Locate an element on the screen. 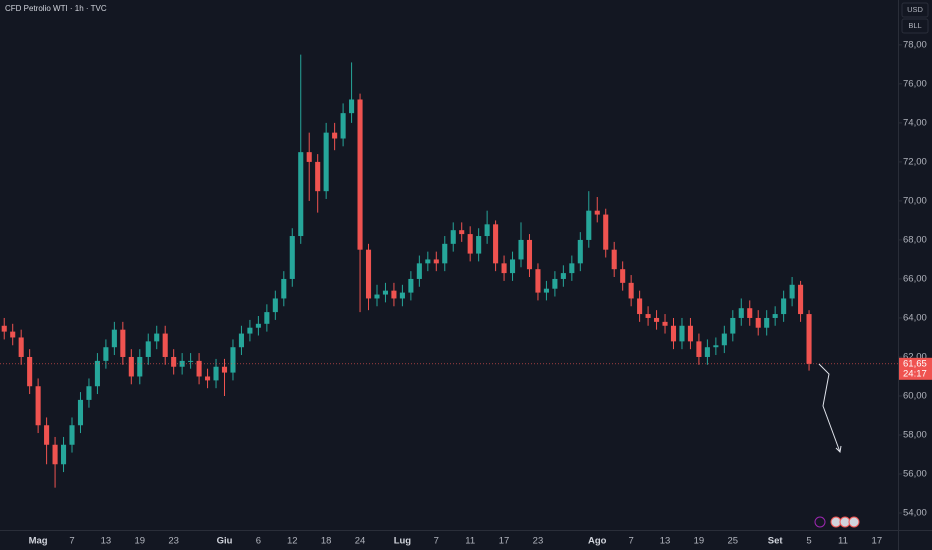 This screenshot has width=932, height=550. x-tick-label: Giu is located at coordinates (225, 541).